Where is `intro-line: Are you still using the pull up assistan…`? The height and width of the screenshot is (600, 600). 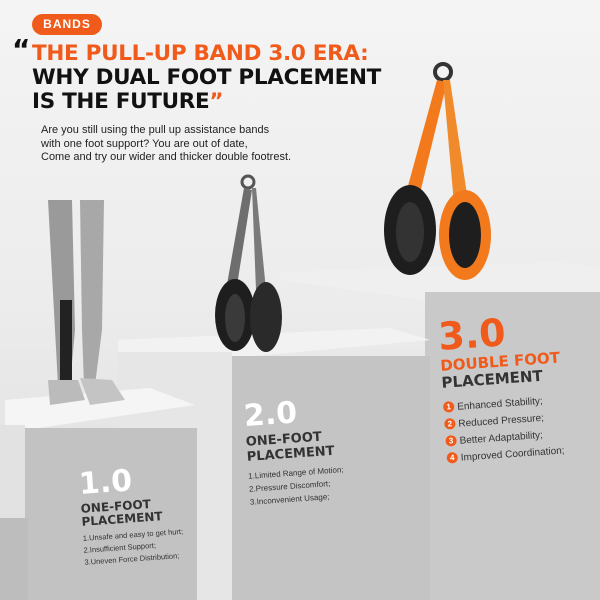
intro-line: Are you still using the pull up assistan… is located at coordinates (155, 130).